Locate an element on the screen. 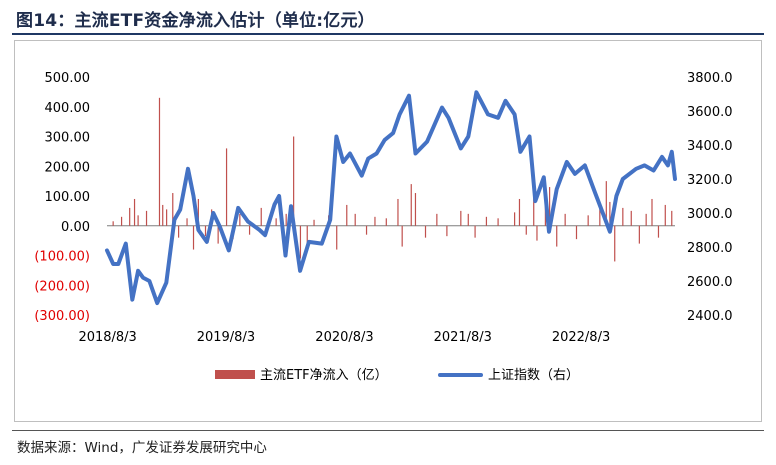 The height and width of the screenshot is (465, 776). right-tick-label: 3200.0 is located at coordinates (710, 180).